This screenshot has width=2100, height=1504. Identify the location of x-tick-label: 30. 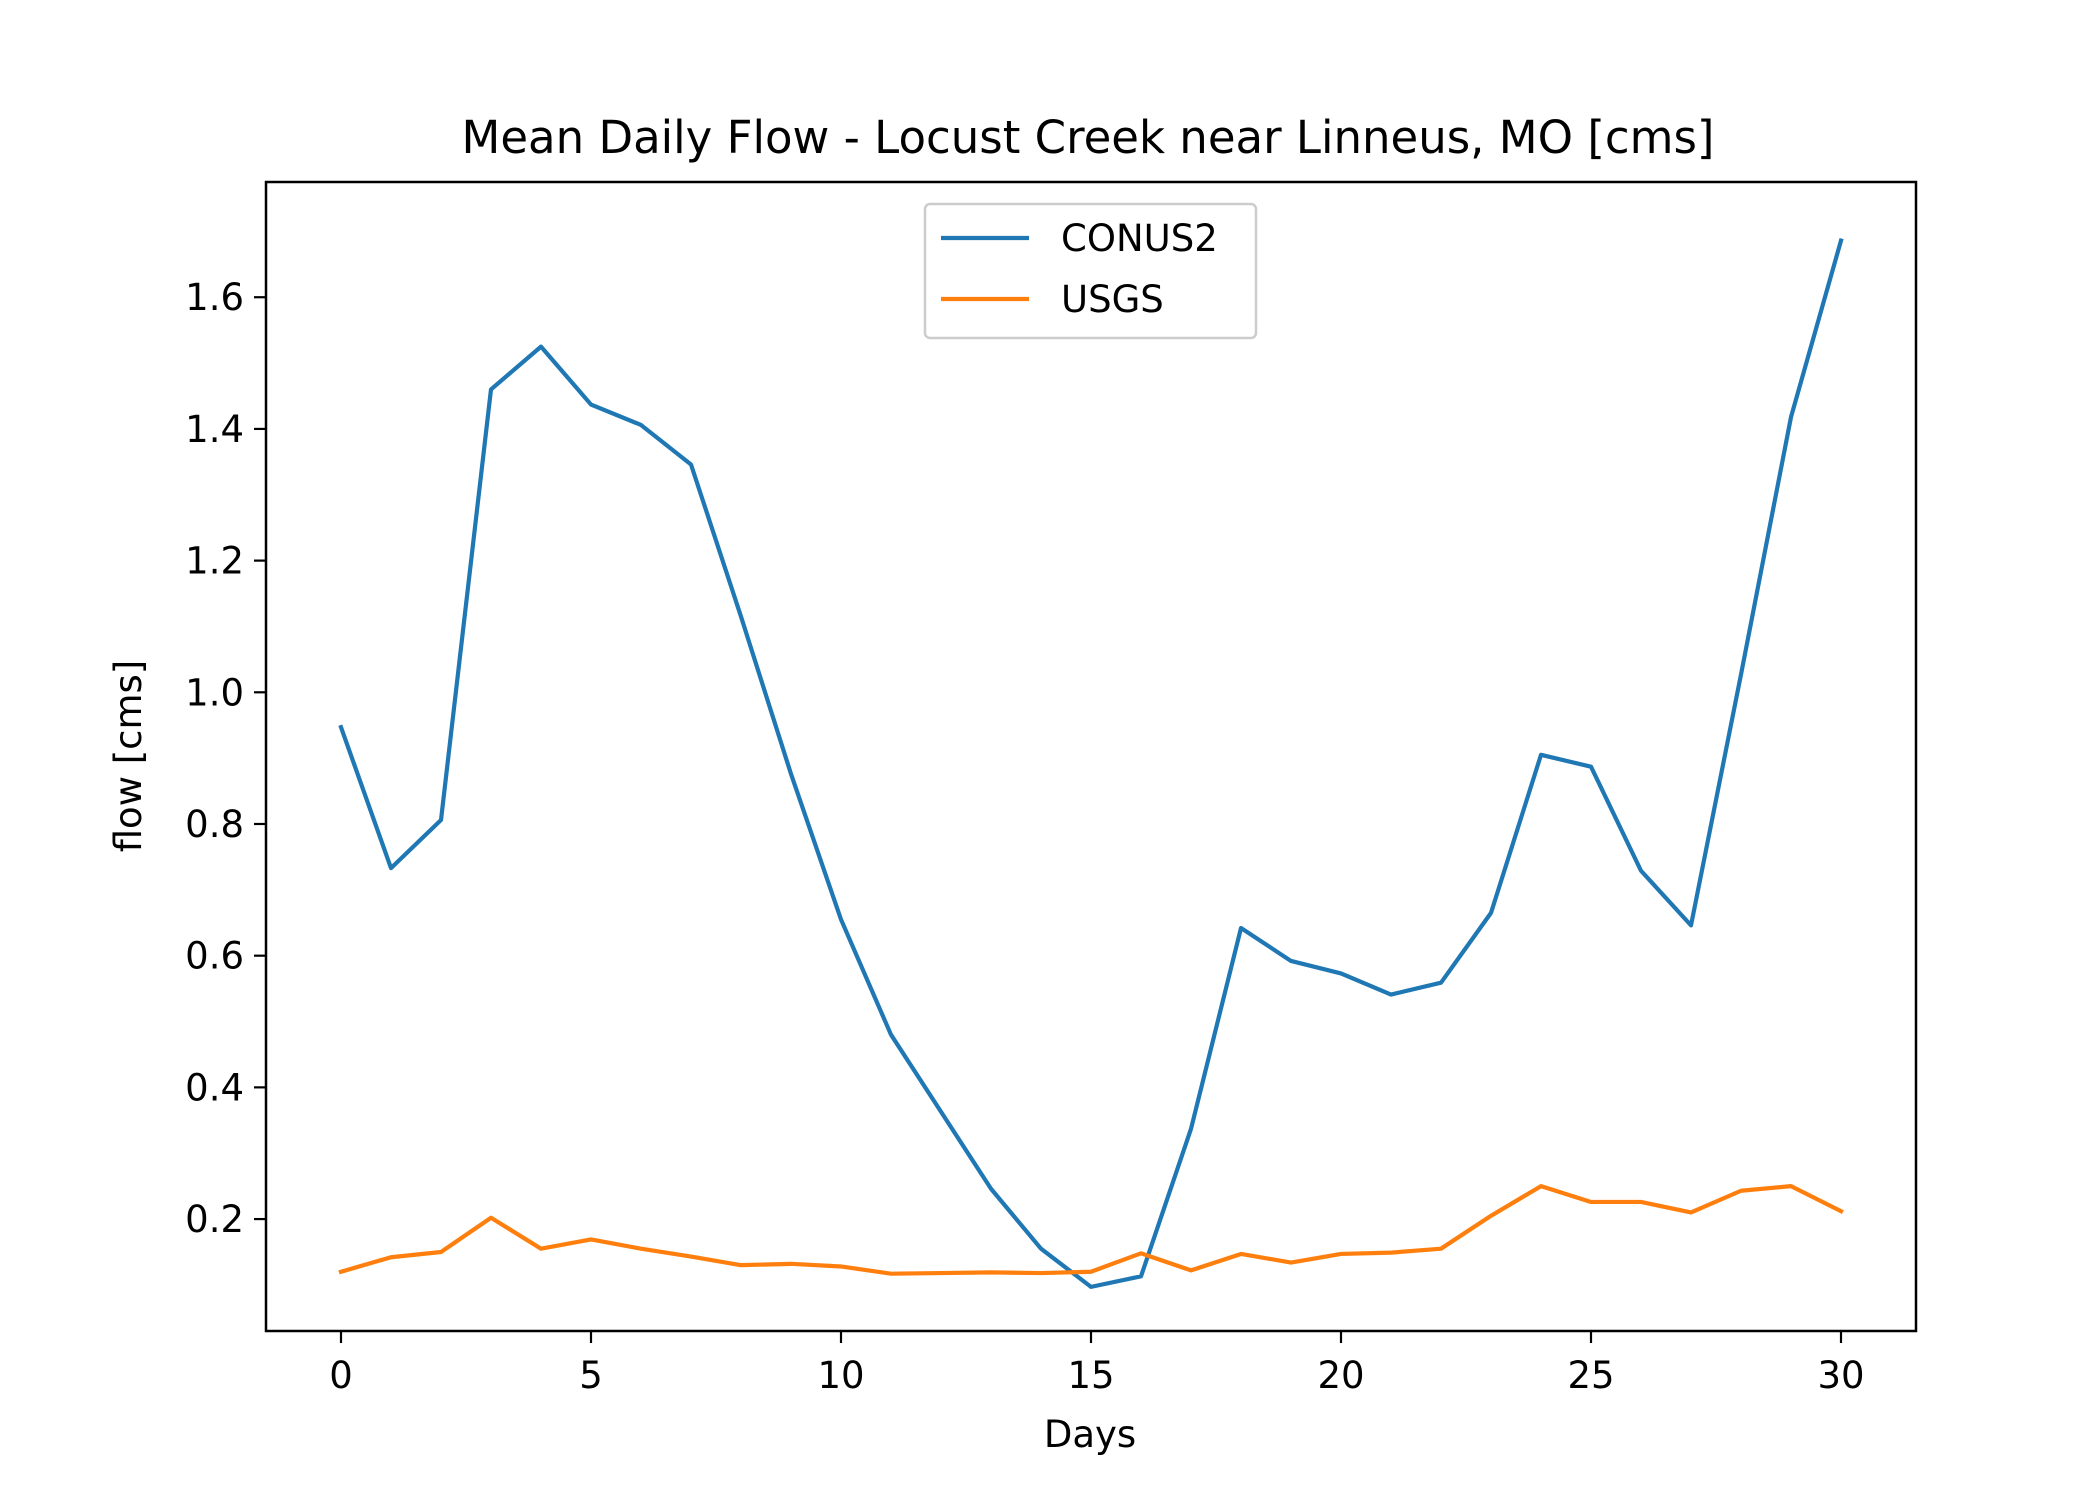
(1840, 1375).